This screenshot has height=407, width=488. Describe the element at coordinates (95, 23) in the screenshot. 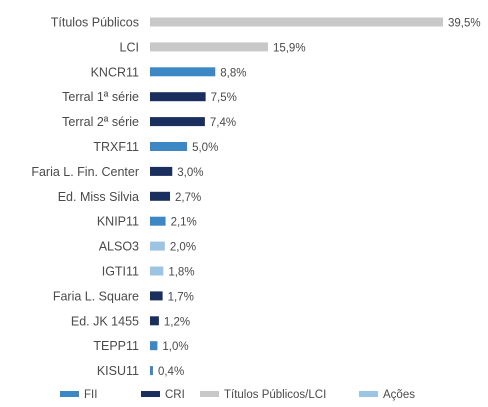

I see `category-label-titulos-publicos: Títulos Públicos` at that location.